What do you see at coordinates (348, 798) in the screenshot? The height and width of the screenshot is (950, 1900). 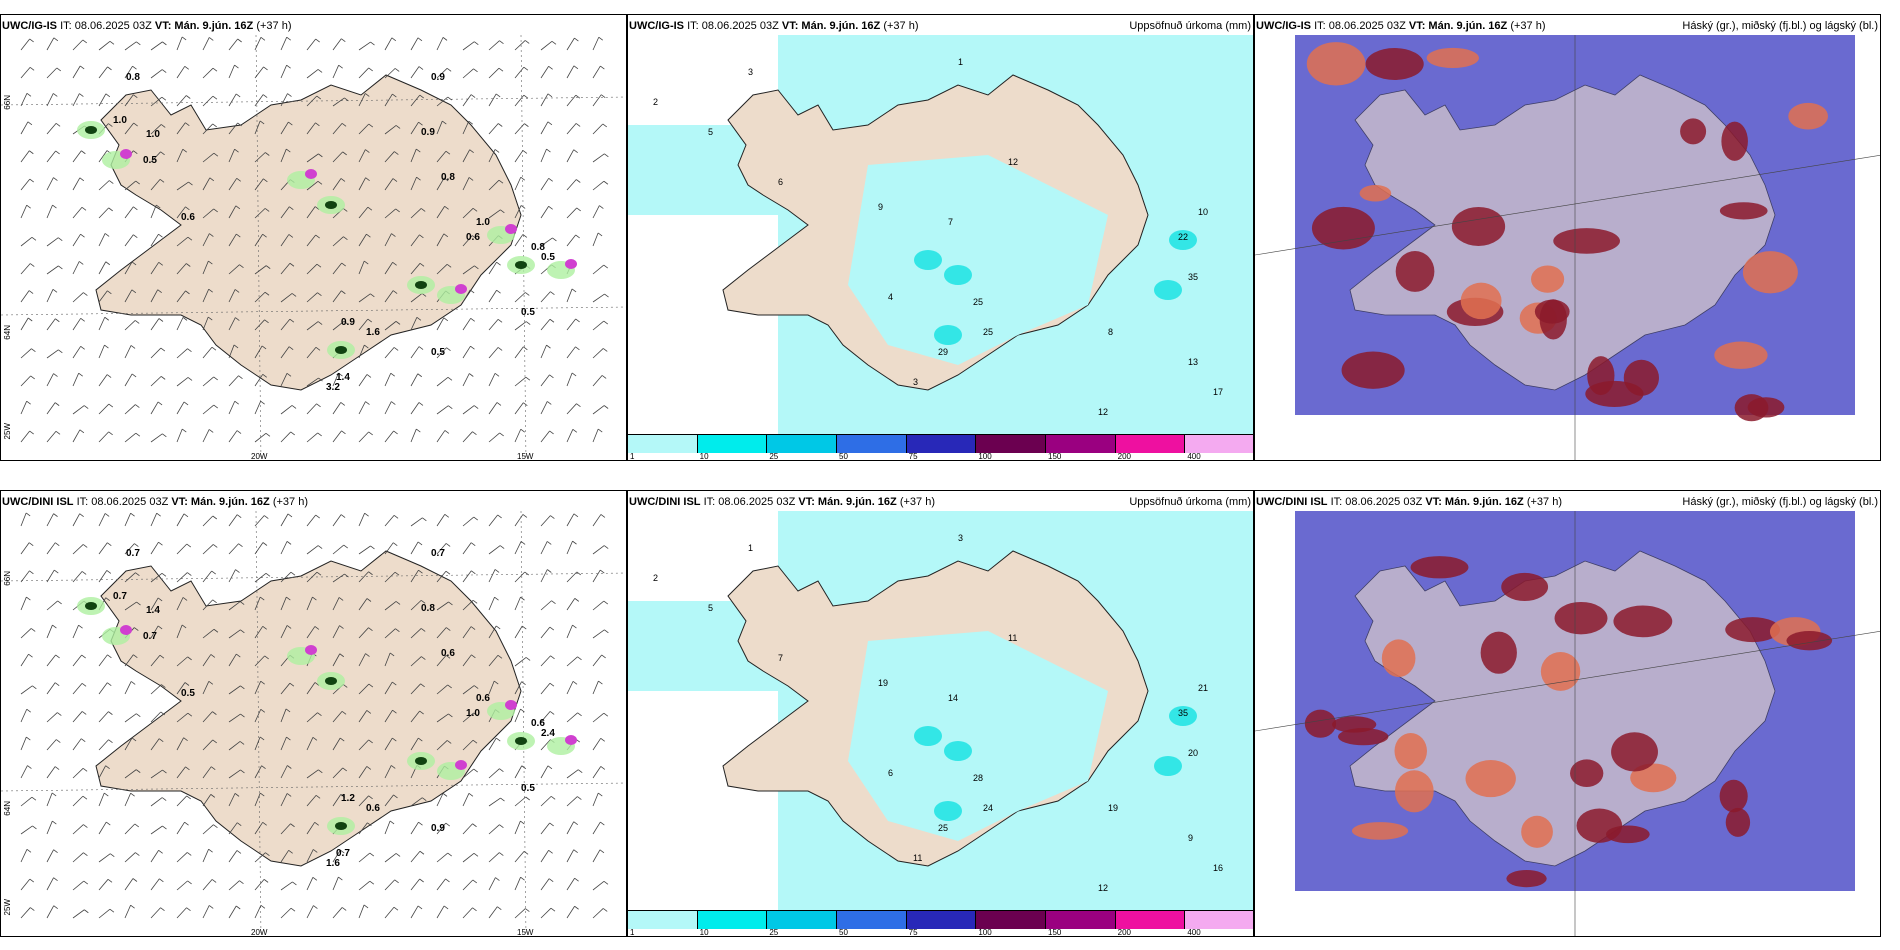 I see `snow-value-label: 1.2` at bounding box center [348, 798].